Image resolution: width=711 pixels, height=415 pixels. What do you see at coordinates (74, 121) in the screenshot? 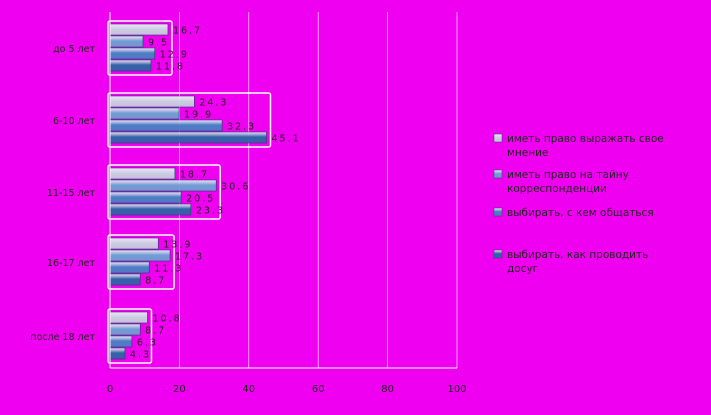
I see `category-label: 6-10 лет` at bounding box center [74, 121].